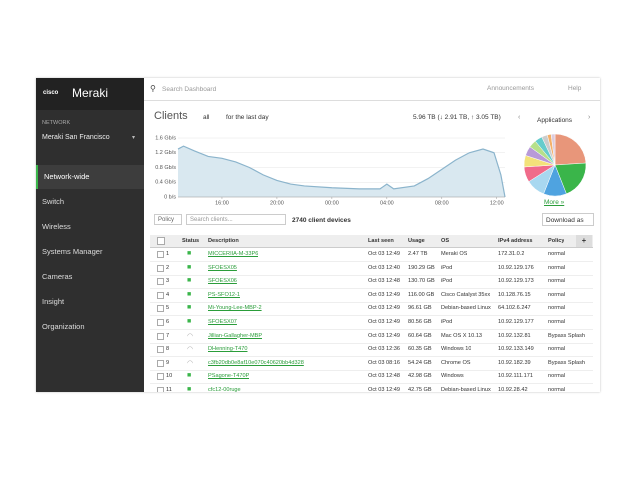  I want to click on network-label: NETWORK, so click(56, 123).